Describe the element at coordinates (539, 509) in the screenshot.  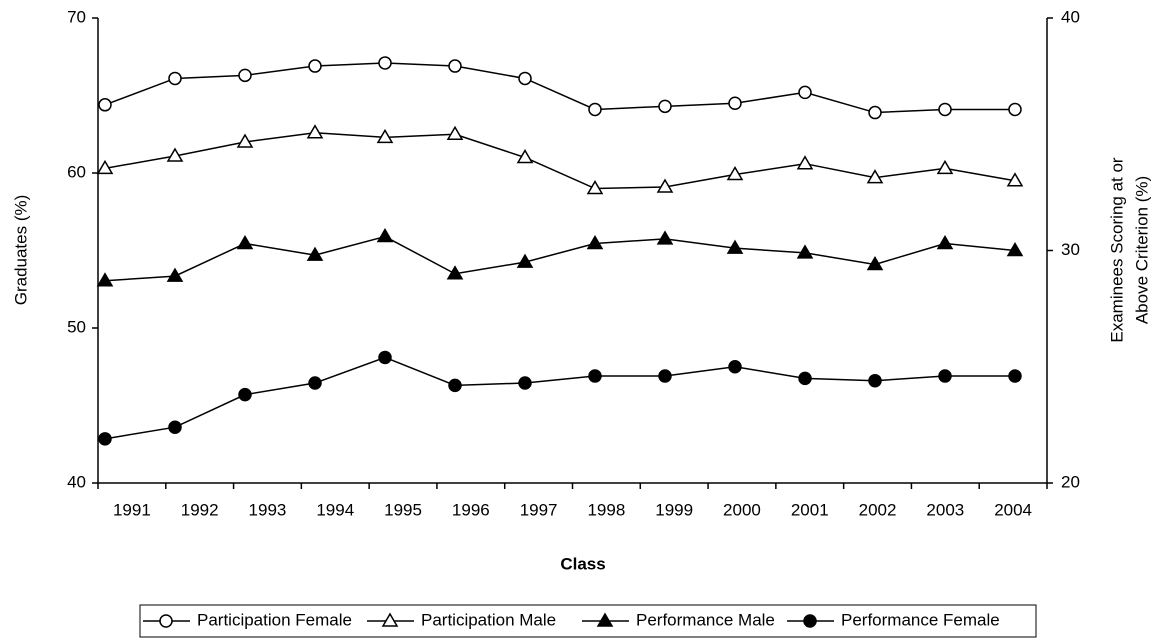
I see `x-tick-label: 1997` at that location.